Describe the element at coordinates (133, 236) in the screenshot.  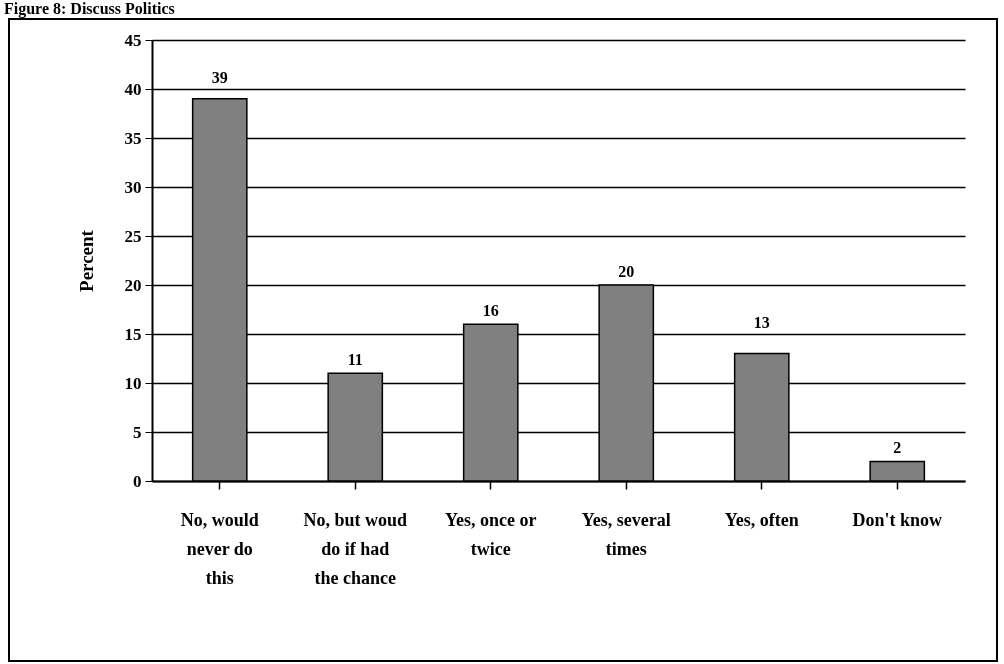
I see `y-tick-label: 25` at that location.